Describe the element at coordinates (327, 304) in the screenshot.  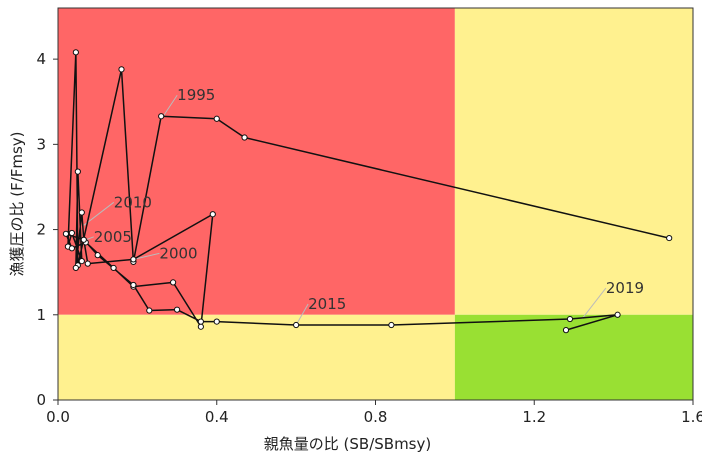
I see `year-label: 2015` at that location.